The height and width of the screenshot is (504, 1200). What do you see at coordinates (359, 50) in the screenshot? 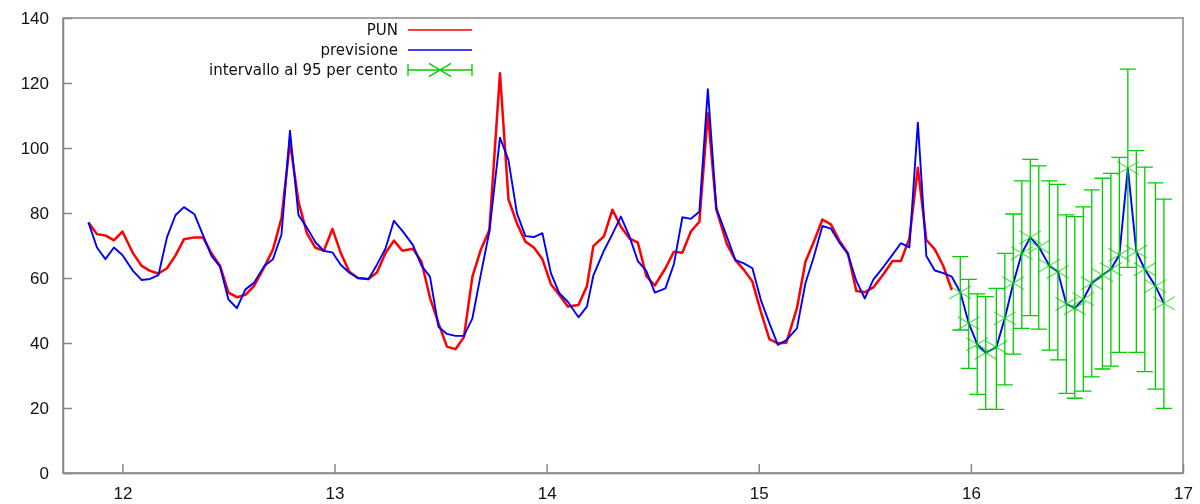
I see `legend-label: previsione` at bounding box center [359, 50].